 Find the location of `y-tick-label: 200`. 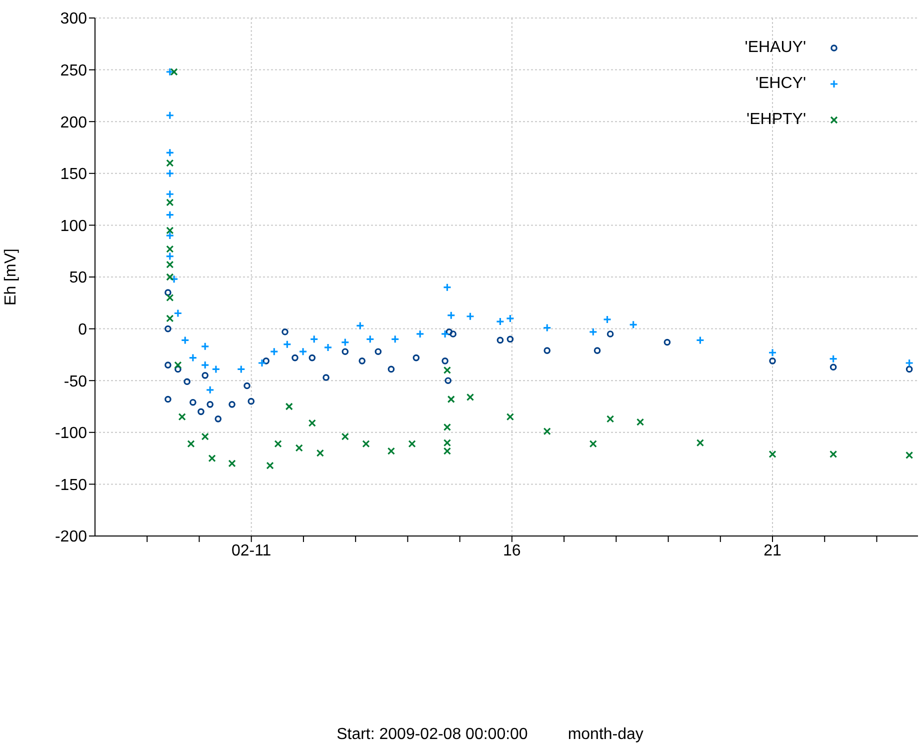

y-tick-label: 200 is located at coordinates (74, 123).